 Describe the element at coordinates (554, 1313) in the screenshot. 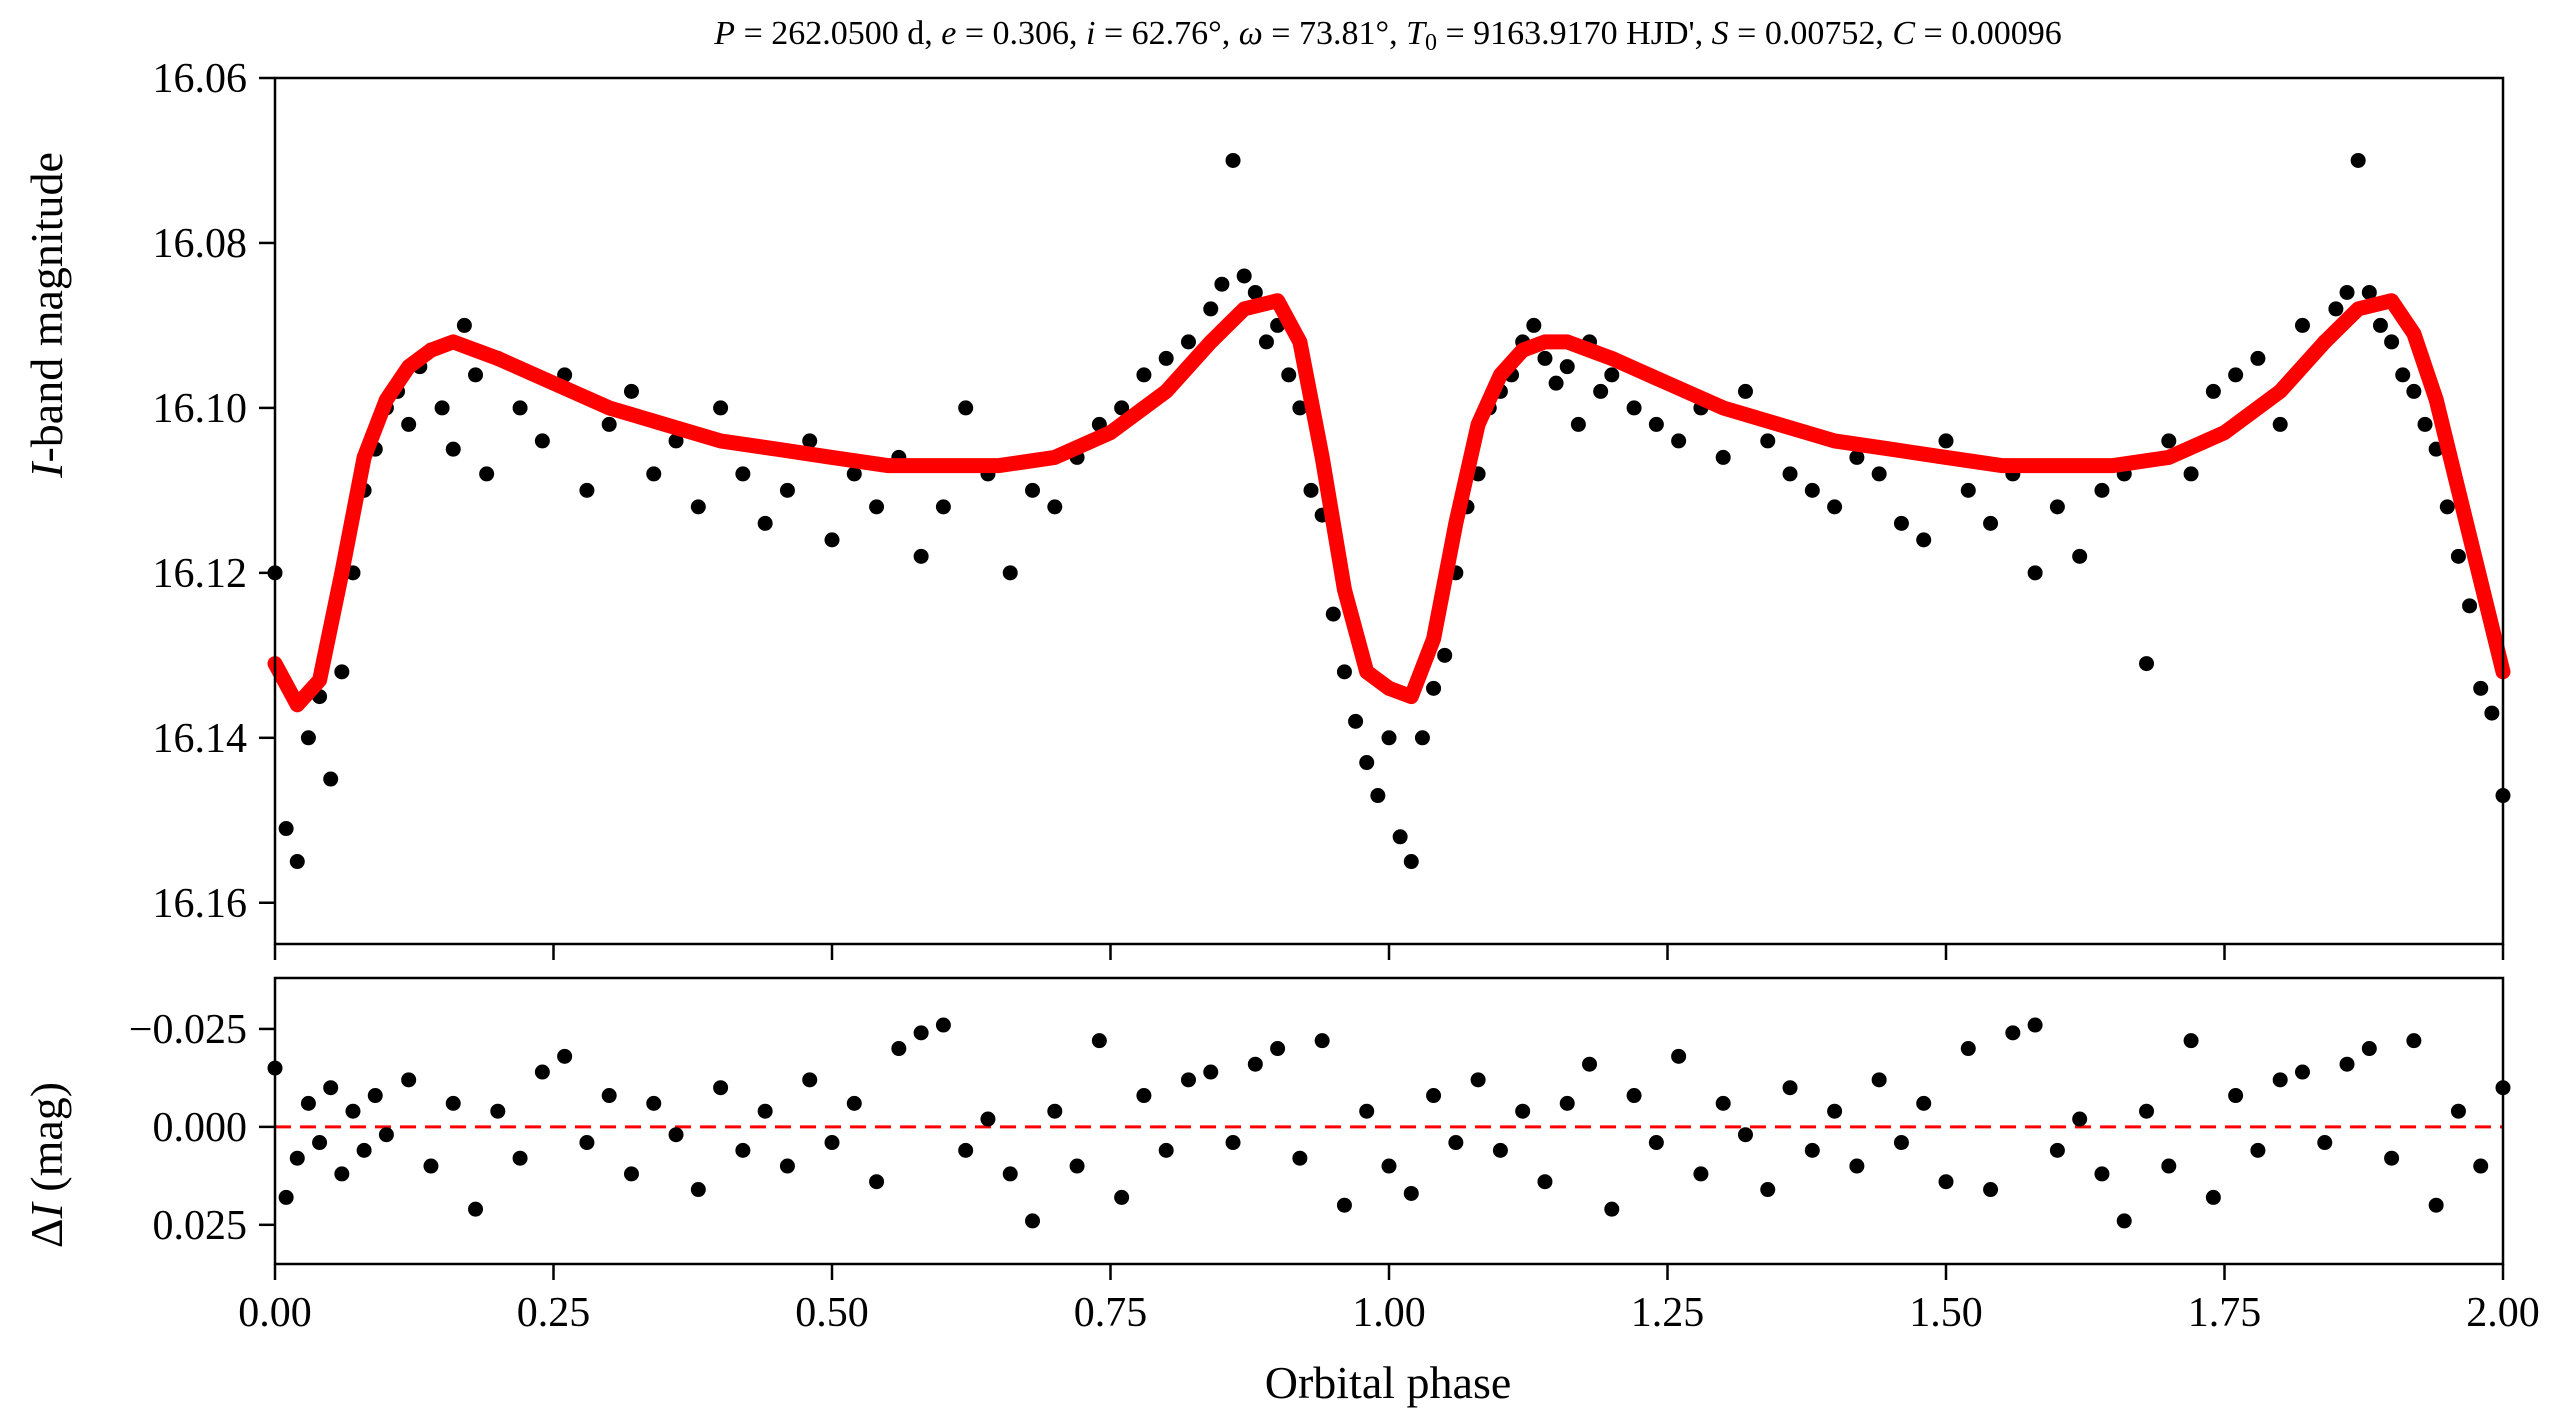

I see `x-tick-label: 0.25` at that location.